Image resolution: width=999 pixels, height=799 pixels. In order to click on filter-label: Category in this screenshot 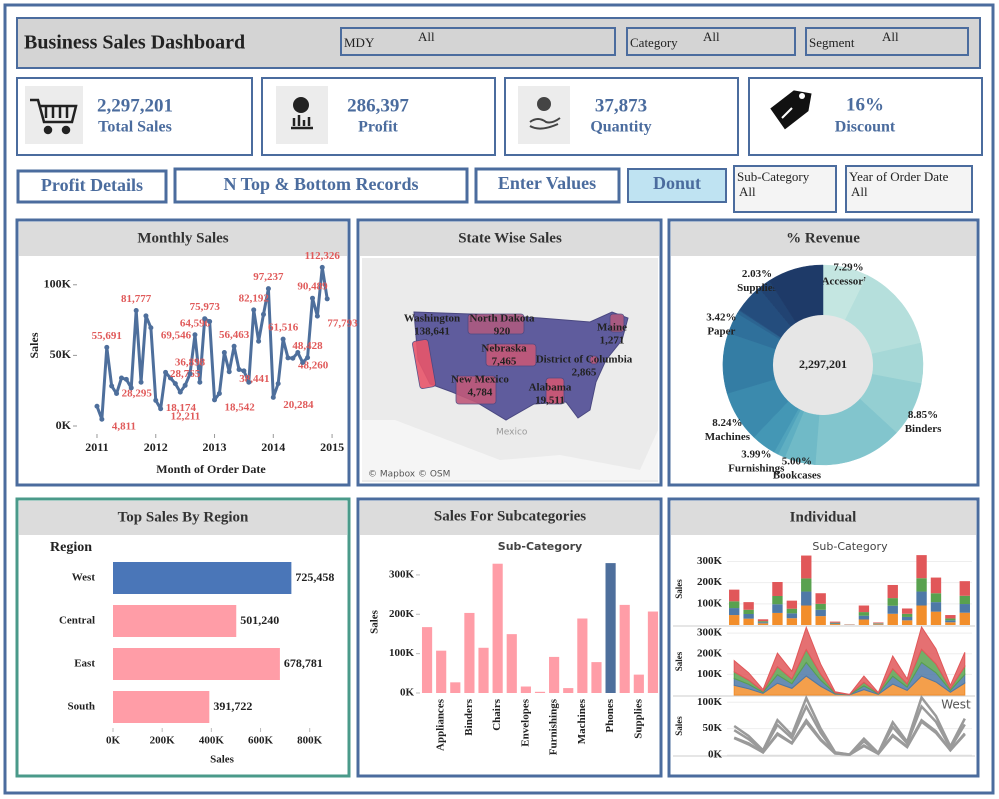, I will do `click(654, 42)`.